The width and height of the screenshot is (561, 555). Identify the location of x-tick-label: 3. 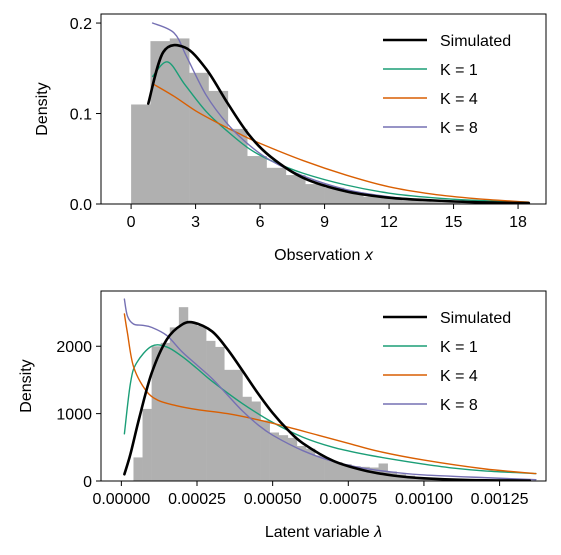
(195, 222).